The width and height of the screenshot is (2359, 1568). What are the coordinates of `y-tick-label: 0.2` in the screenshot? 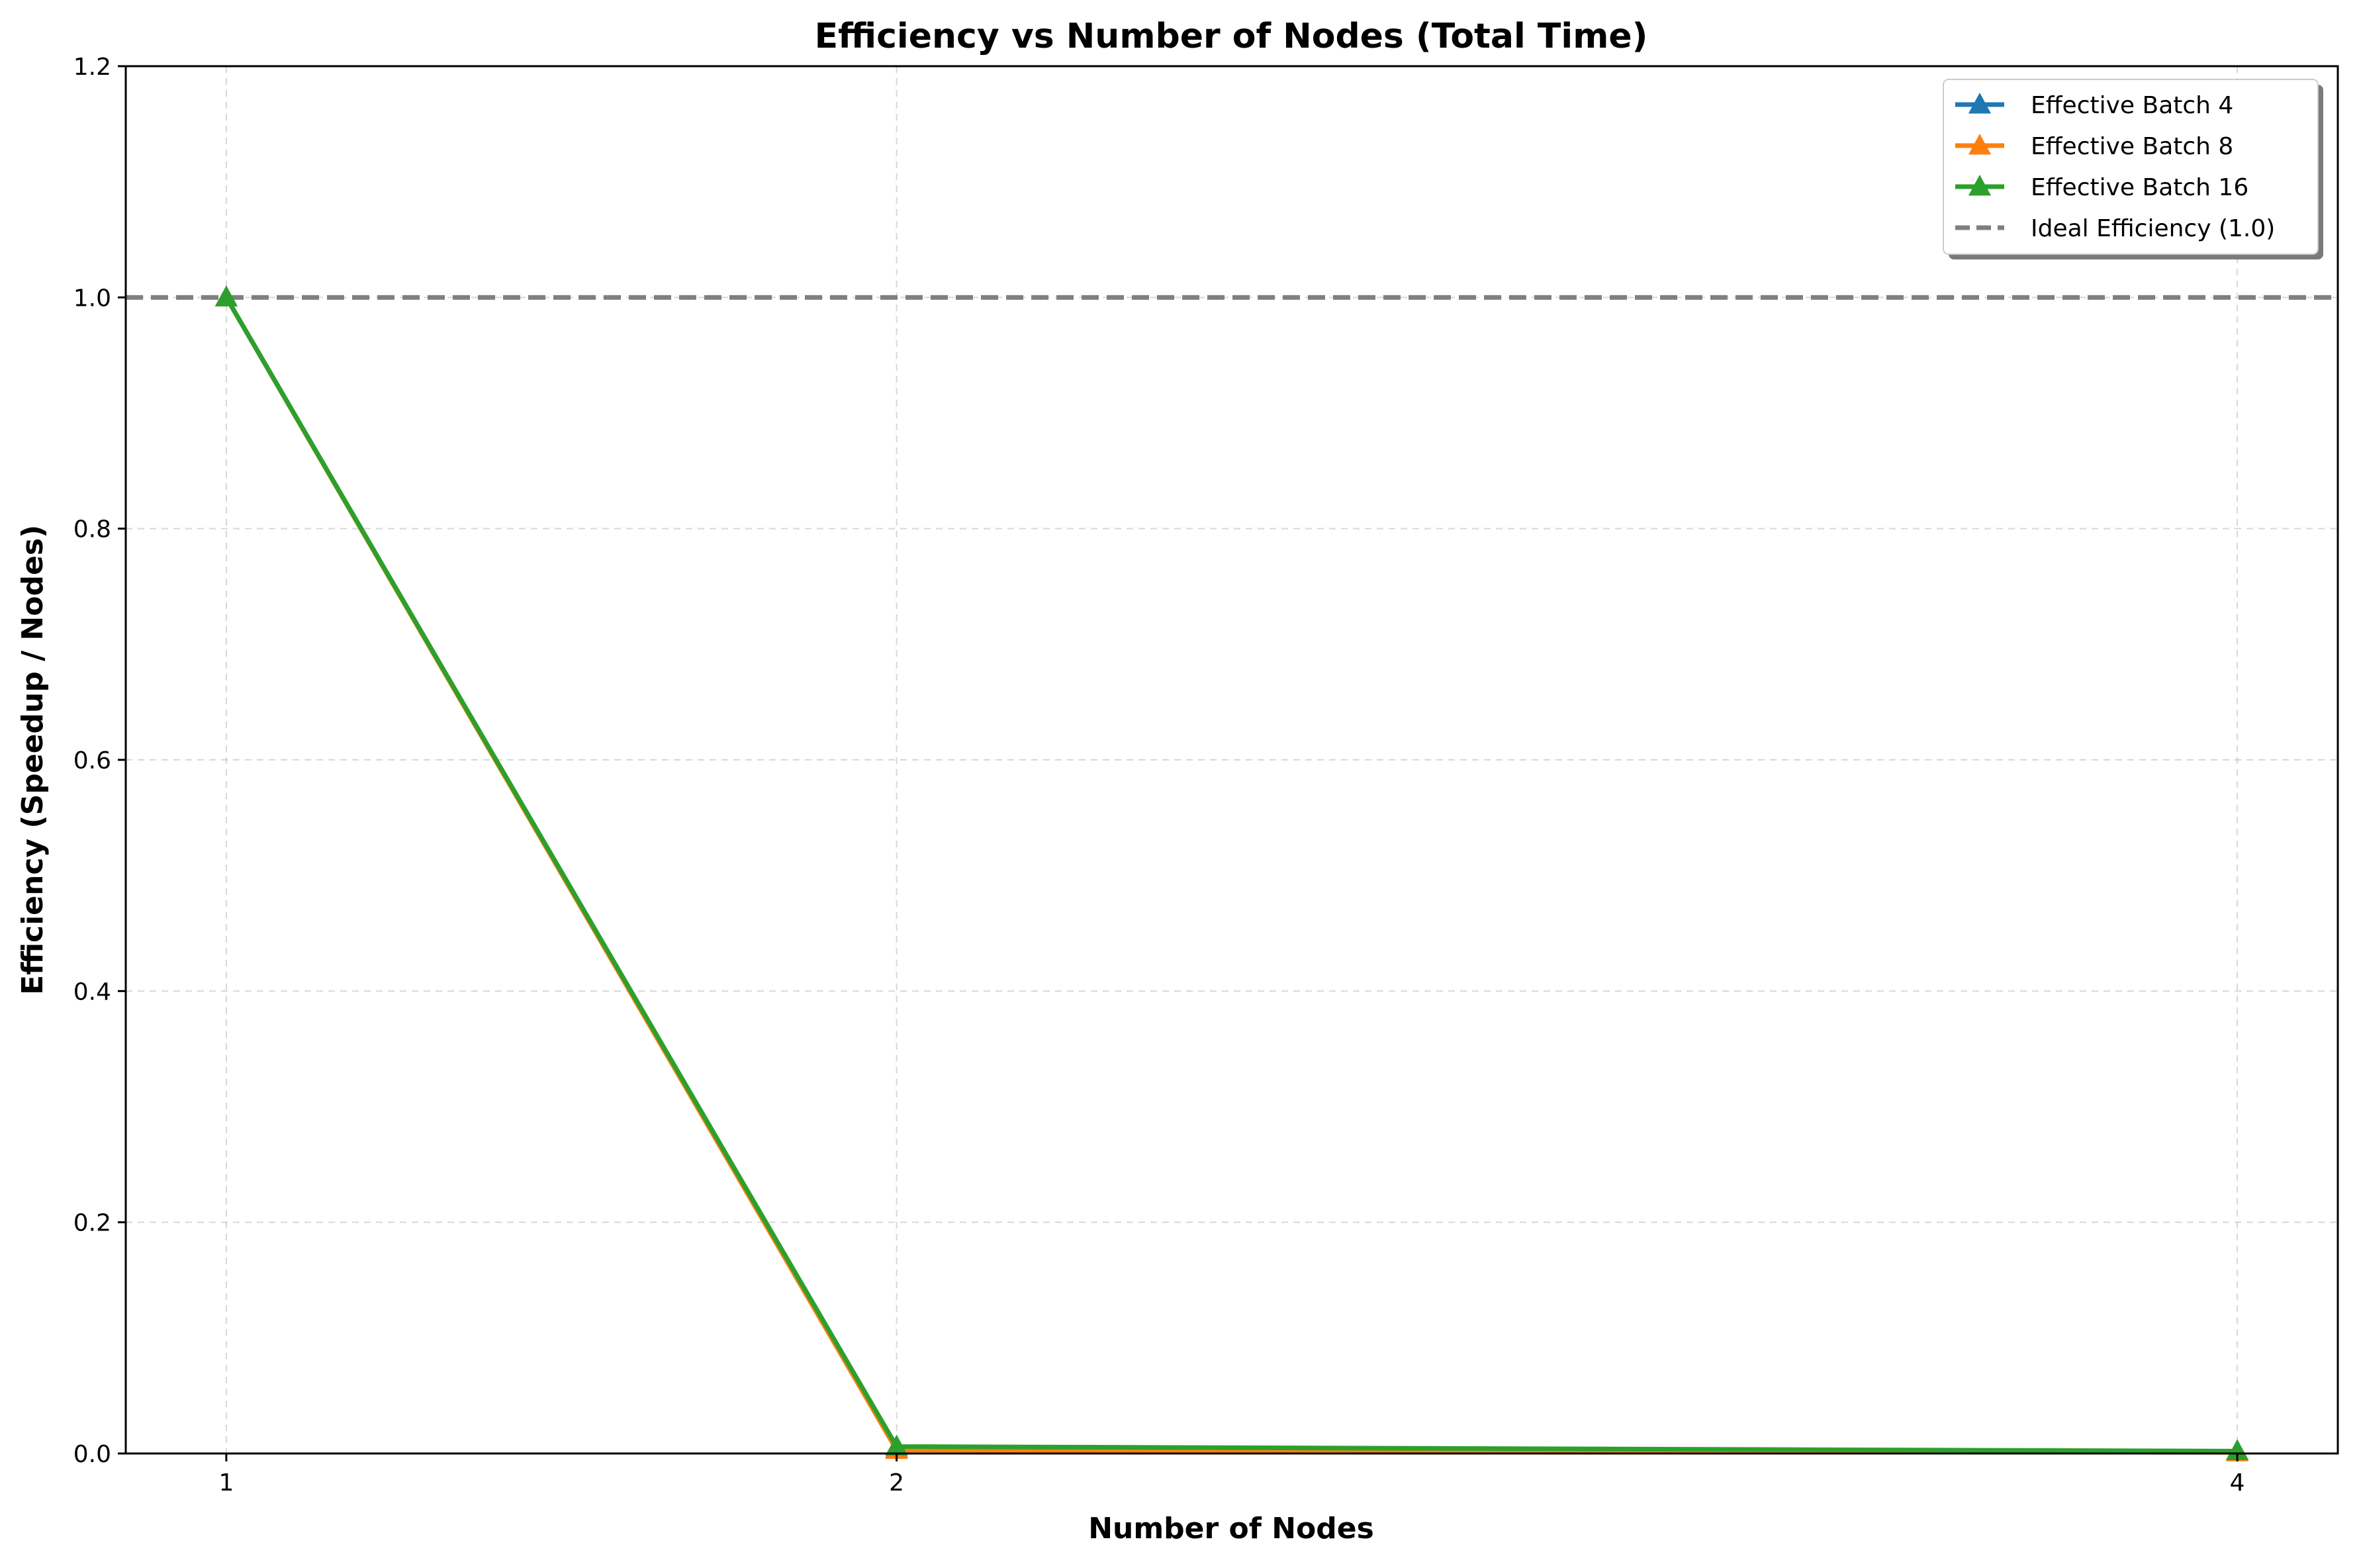 It's located at (92, 1223).